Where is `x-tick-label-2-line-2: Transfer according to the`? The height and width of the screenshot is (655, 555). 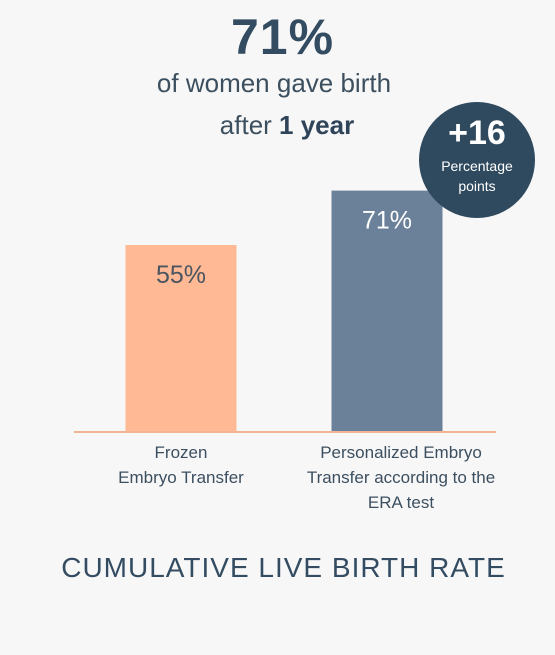 x-tick-label-2-line-2: Transfer according to the is located at coordinates (401, 477).